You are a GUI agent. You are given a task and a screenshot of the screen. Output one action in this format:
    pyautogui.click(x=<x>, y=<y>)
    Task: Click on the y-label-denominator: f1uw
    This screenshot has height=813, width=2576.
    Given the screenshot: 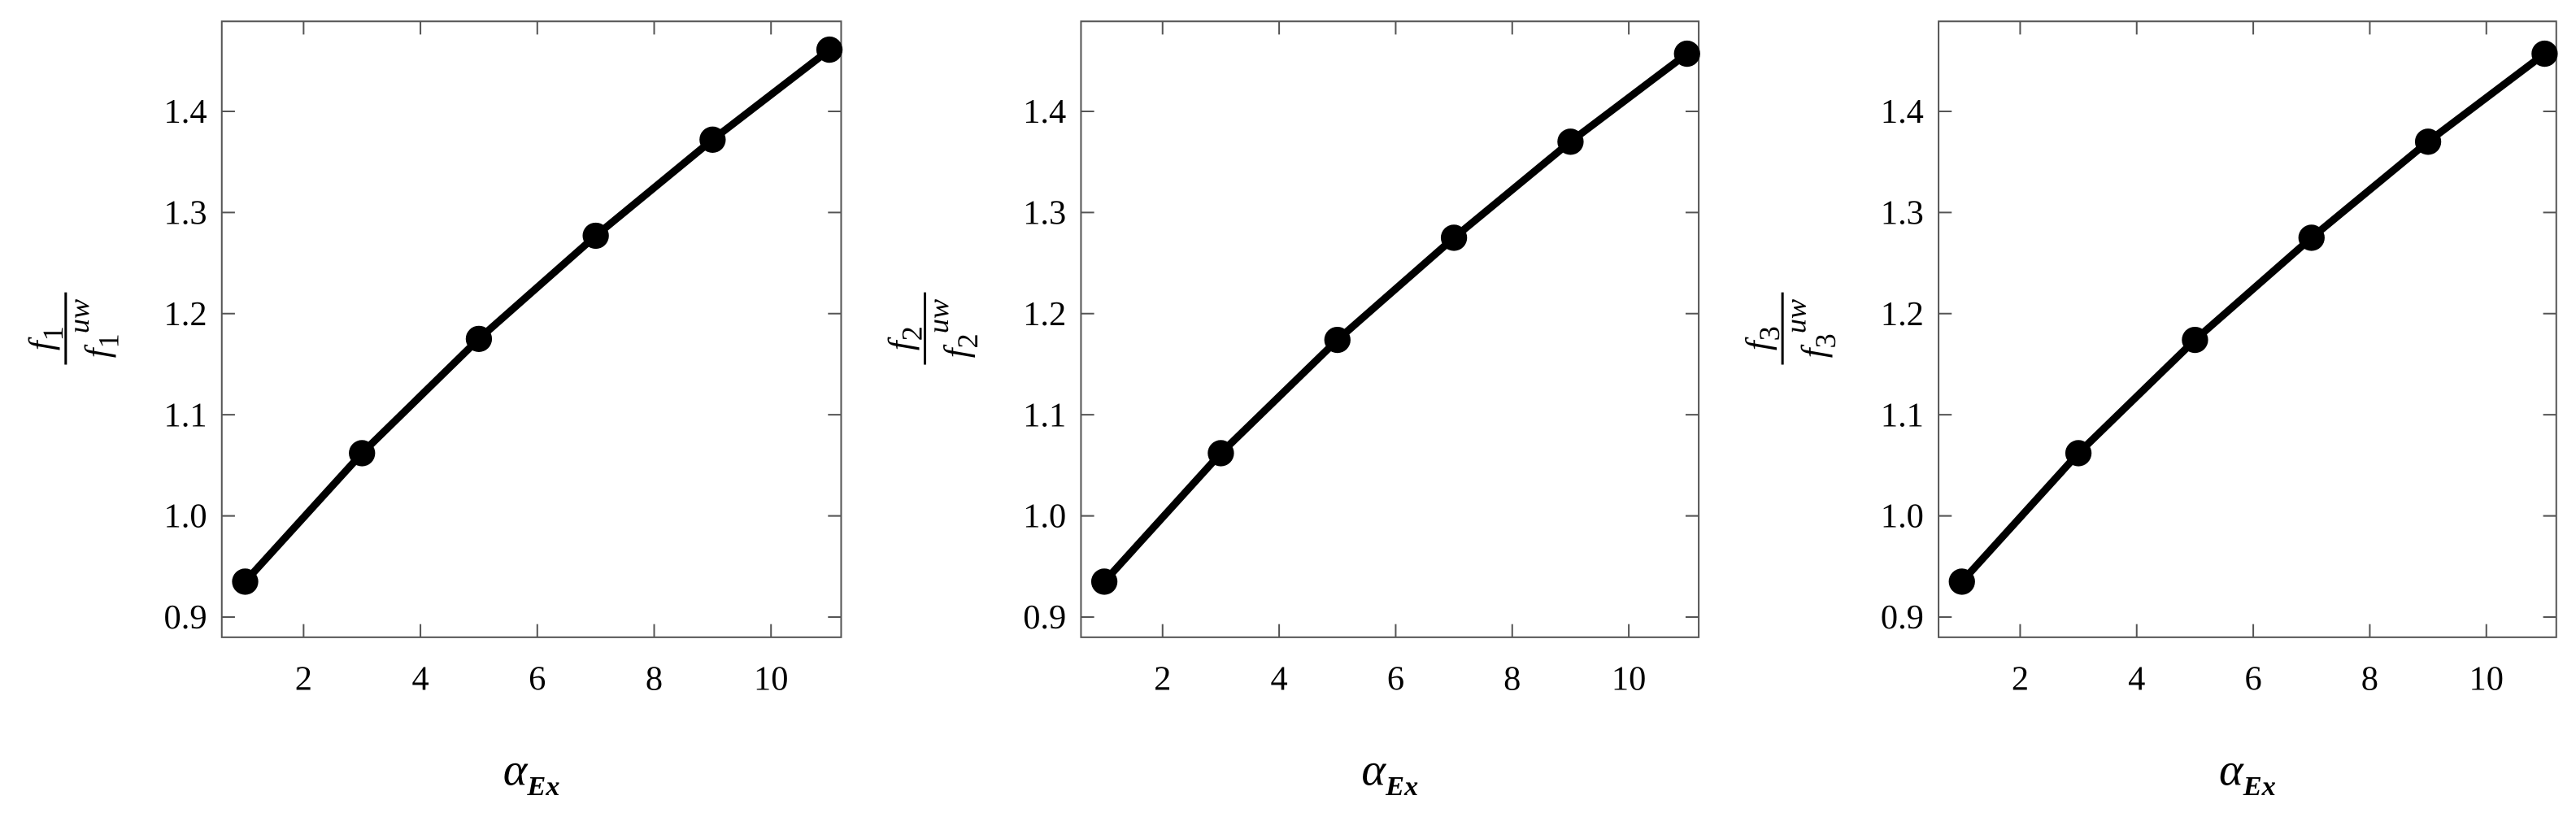 What is the action you would take?
    pyautogui.click(x=94, y=328)
    